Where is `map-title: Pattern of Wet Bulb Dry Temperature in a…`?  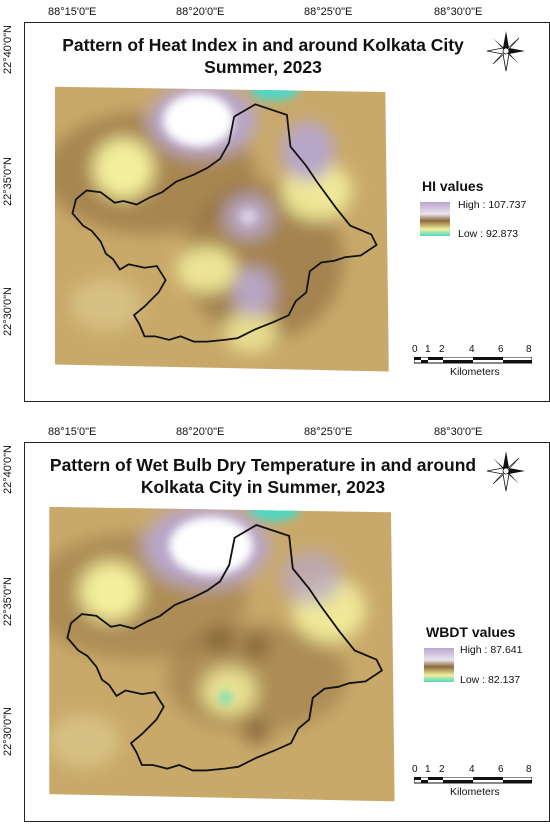 map-title: Pattern of Wet Bulb Dry Temperature in a… is located at coordinates (263, 476).